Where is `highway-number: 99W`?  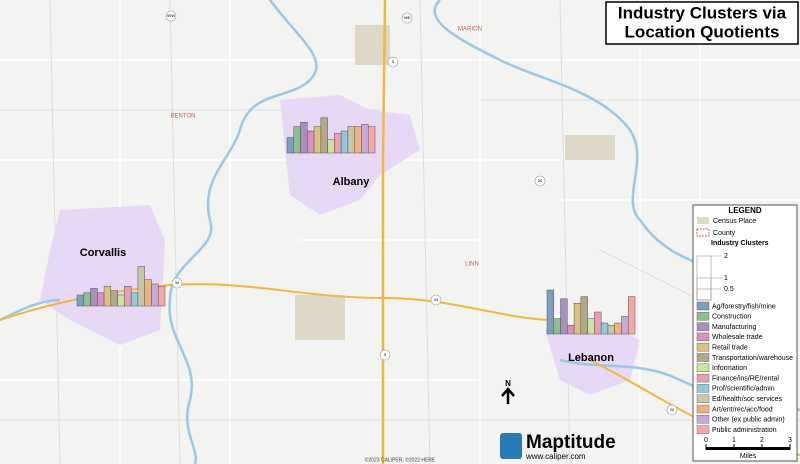 highway-number: 99W is located at coordinates (171, 15).